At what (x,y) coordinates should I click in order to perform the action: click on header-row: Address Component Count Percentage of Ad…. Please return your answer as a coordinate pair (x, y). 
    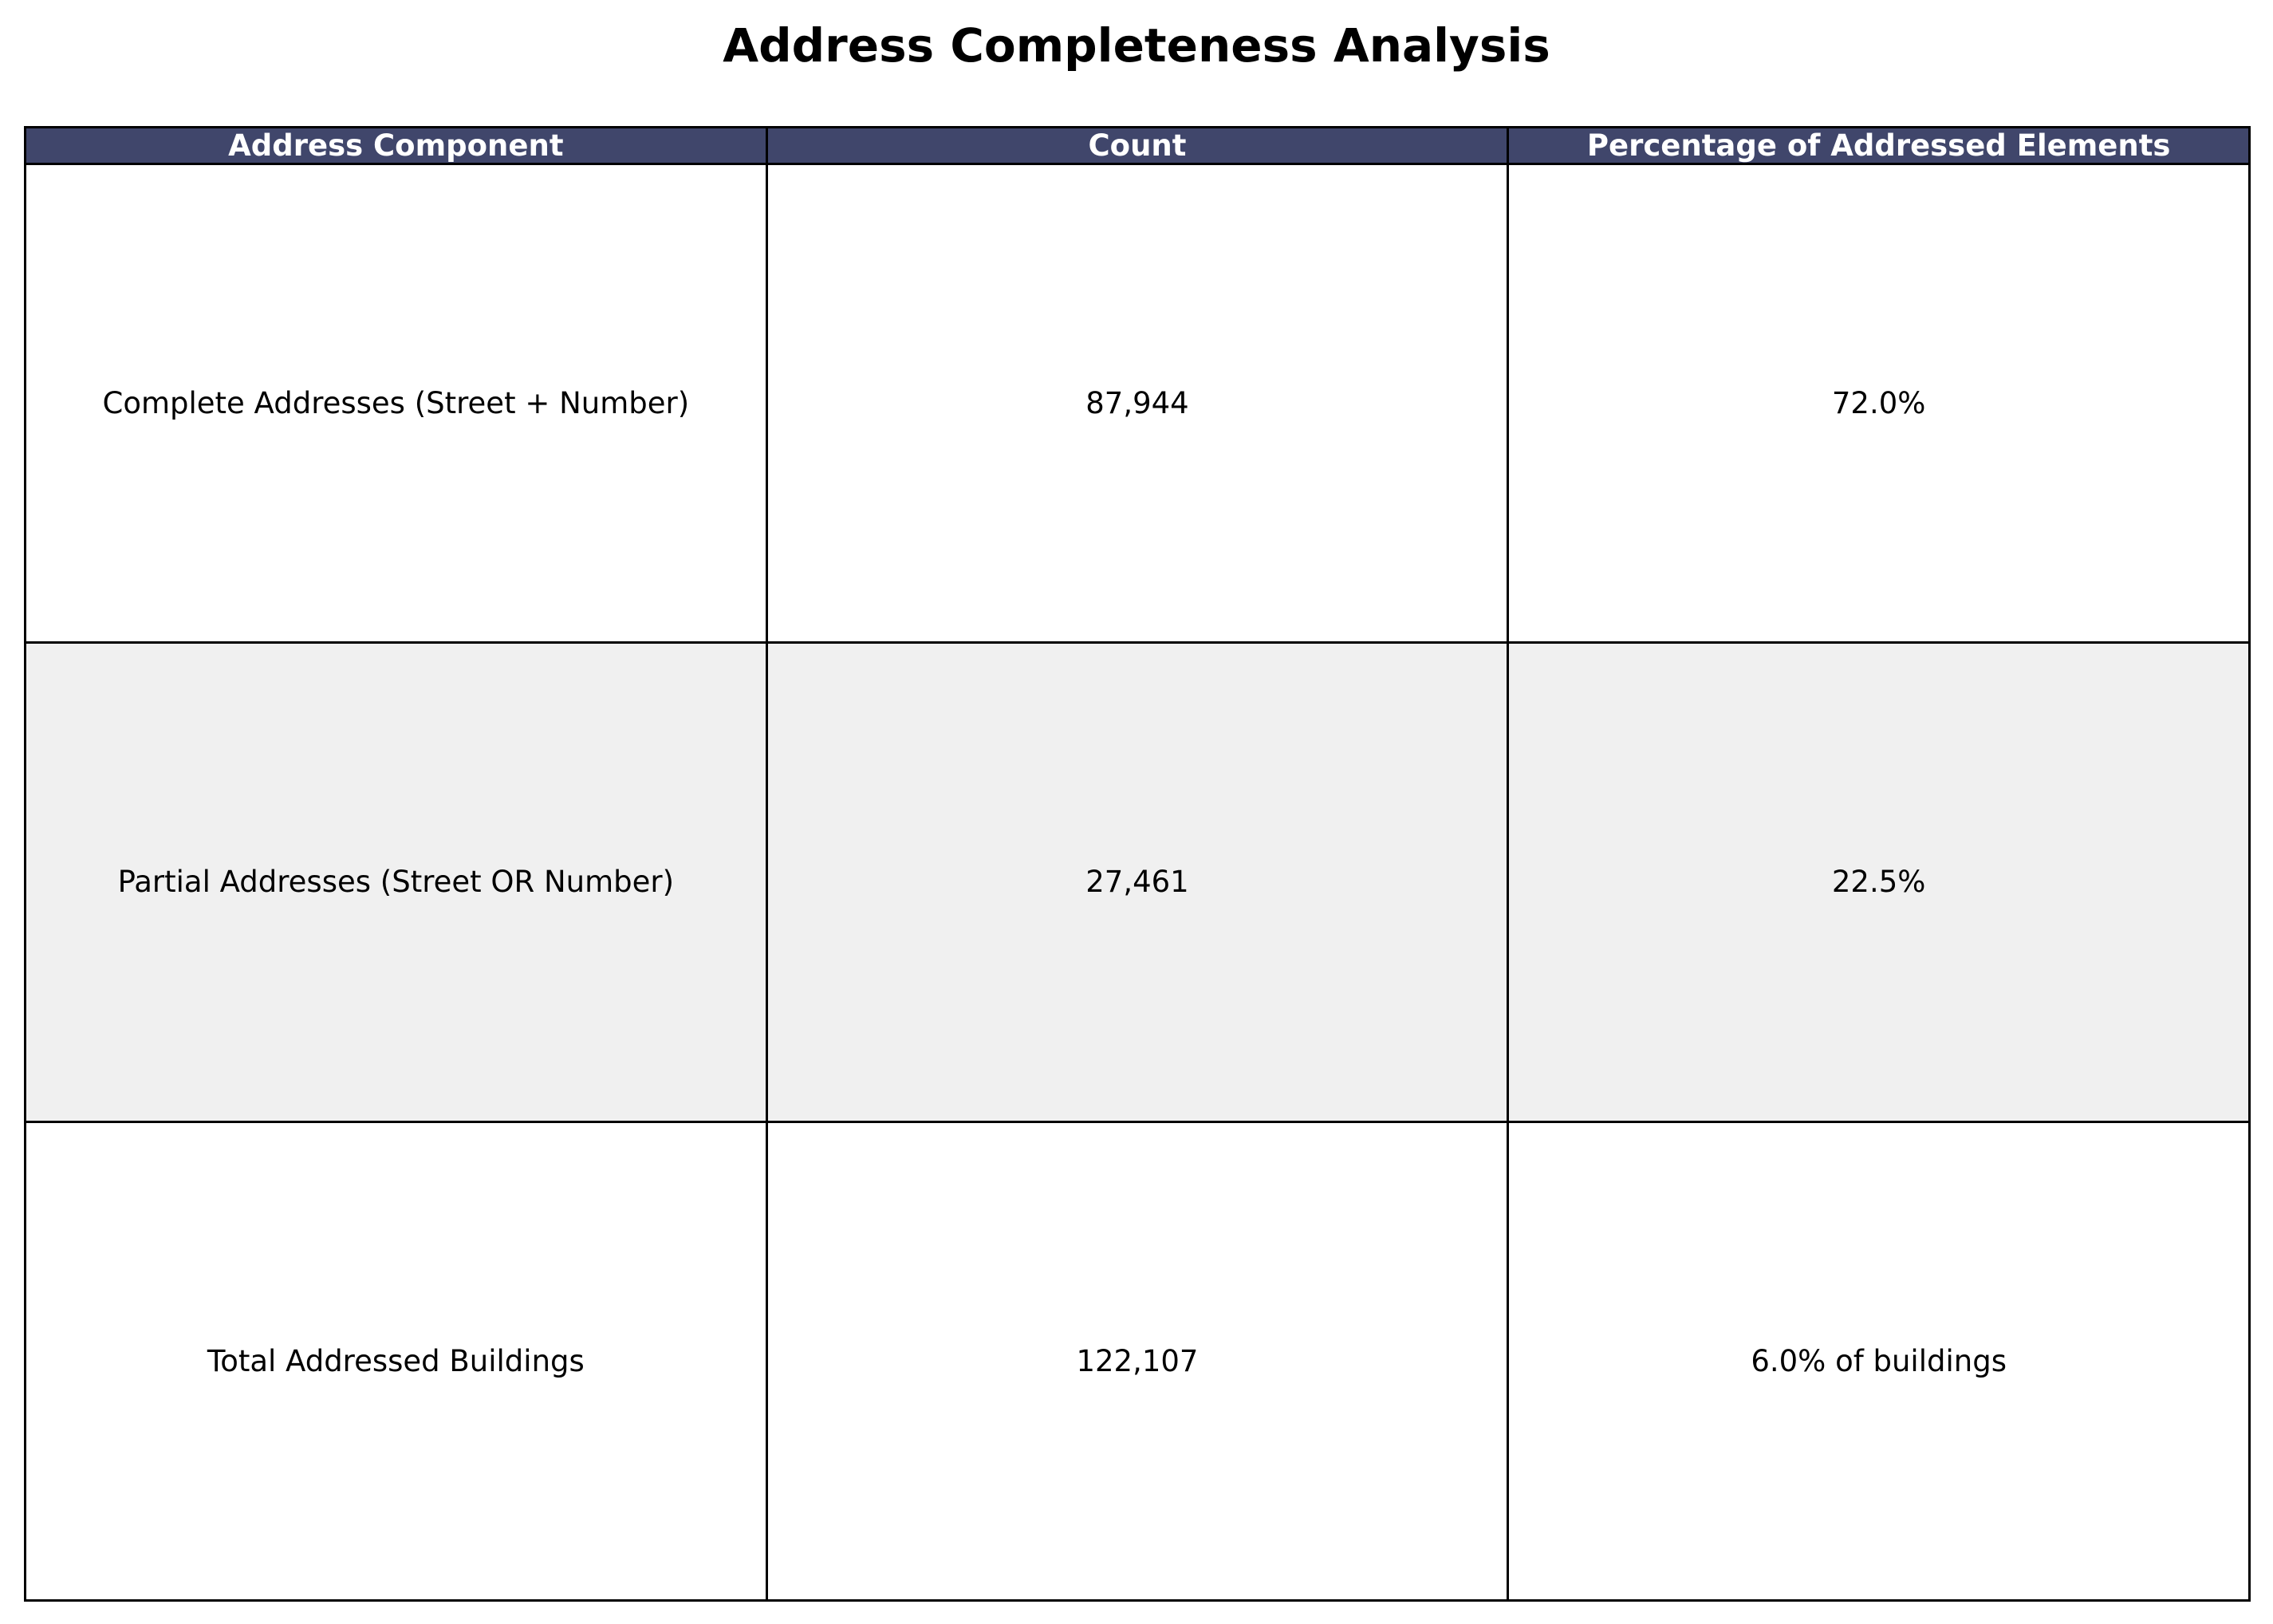
    Looking at the image, I should click on (1137, 146).